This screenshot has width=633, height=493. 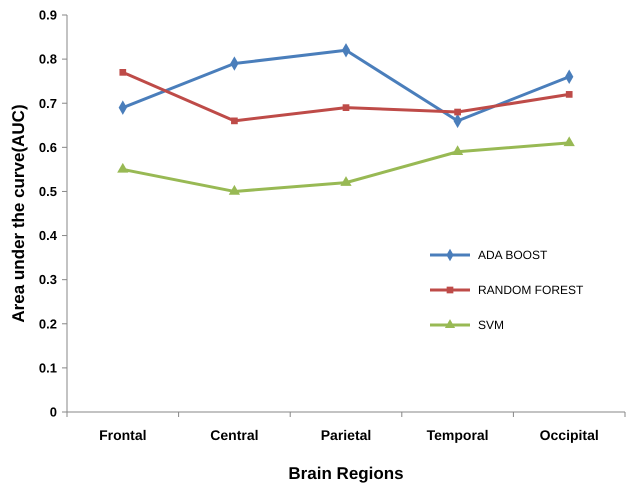 What do you see at coordinates (569, 435) in the screenshot?
I see `x-tick-label: Occipital` at bounding box center [569, 435].